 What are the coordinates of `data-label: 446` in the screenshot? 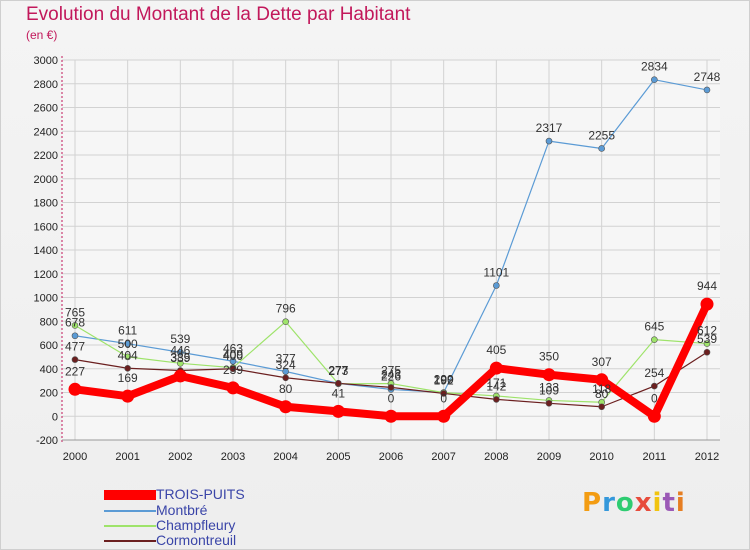 It's located at (180, 350).